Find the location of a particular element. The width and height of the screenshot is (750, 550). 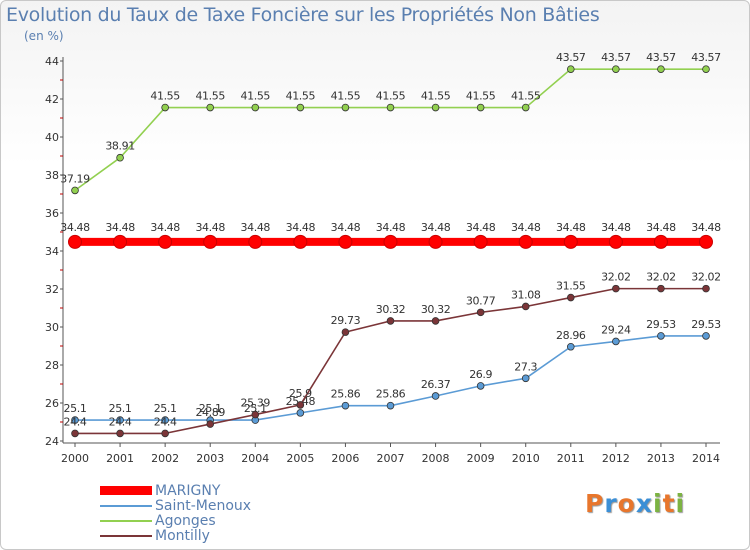

x-tick-label: 2008 is located at coordinates (436, 458).